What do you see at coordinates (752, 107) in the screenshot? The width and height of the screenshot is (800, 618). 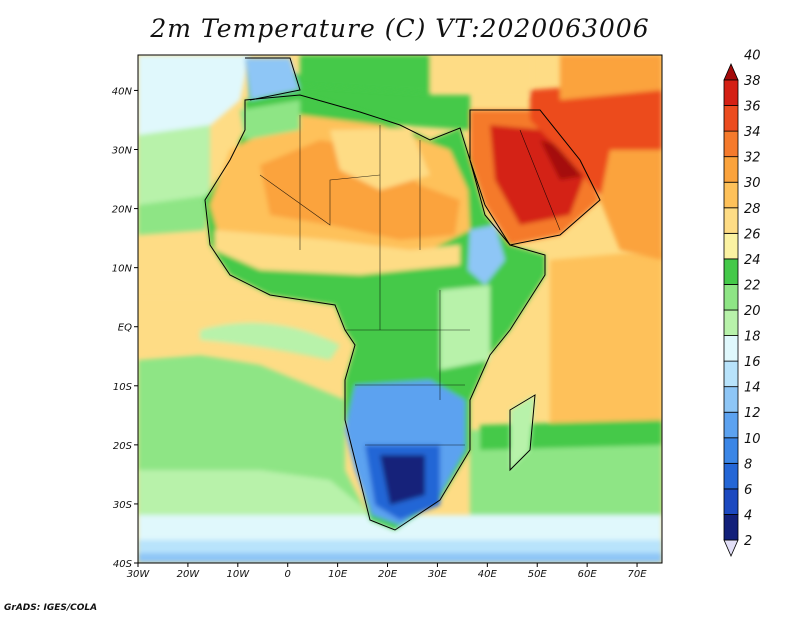 I see `colorbar-label: 36` at bounding box center [752, 107].